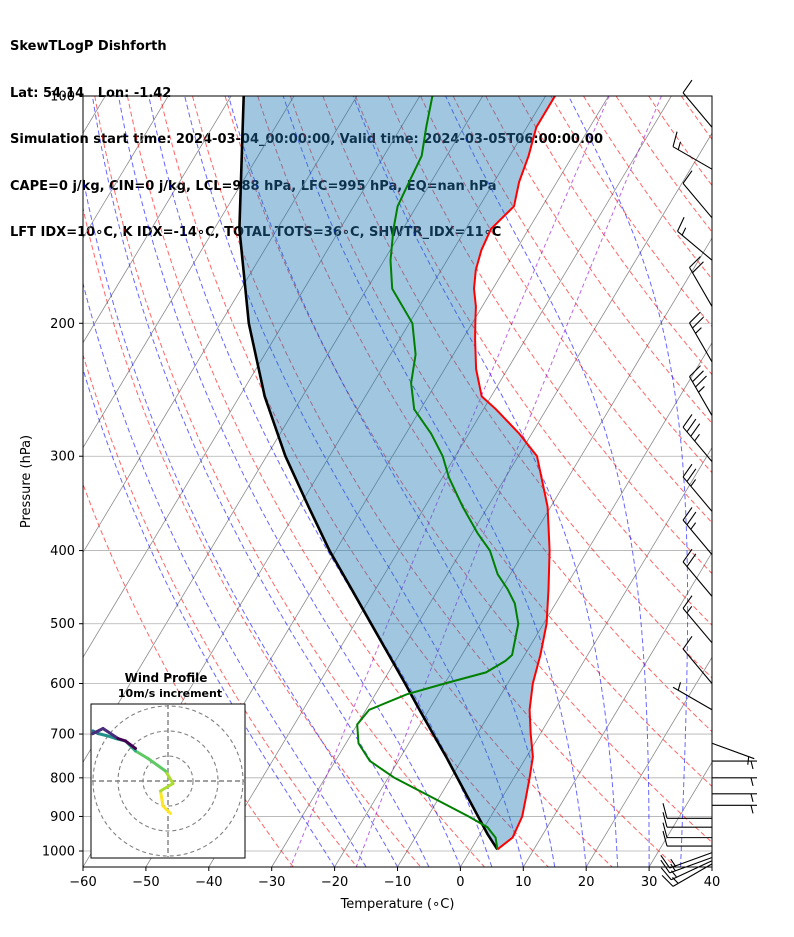 The image size is (794, 937). I want to click on x-tick-label: −30, so click(271, 882).